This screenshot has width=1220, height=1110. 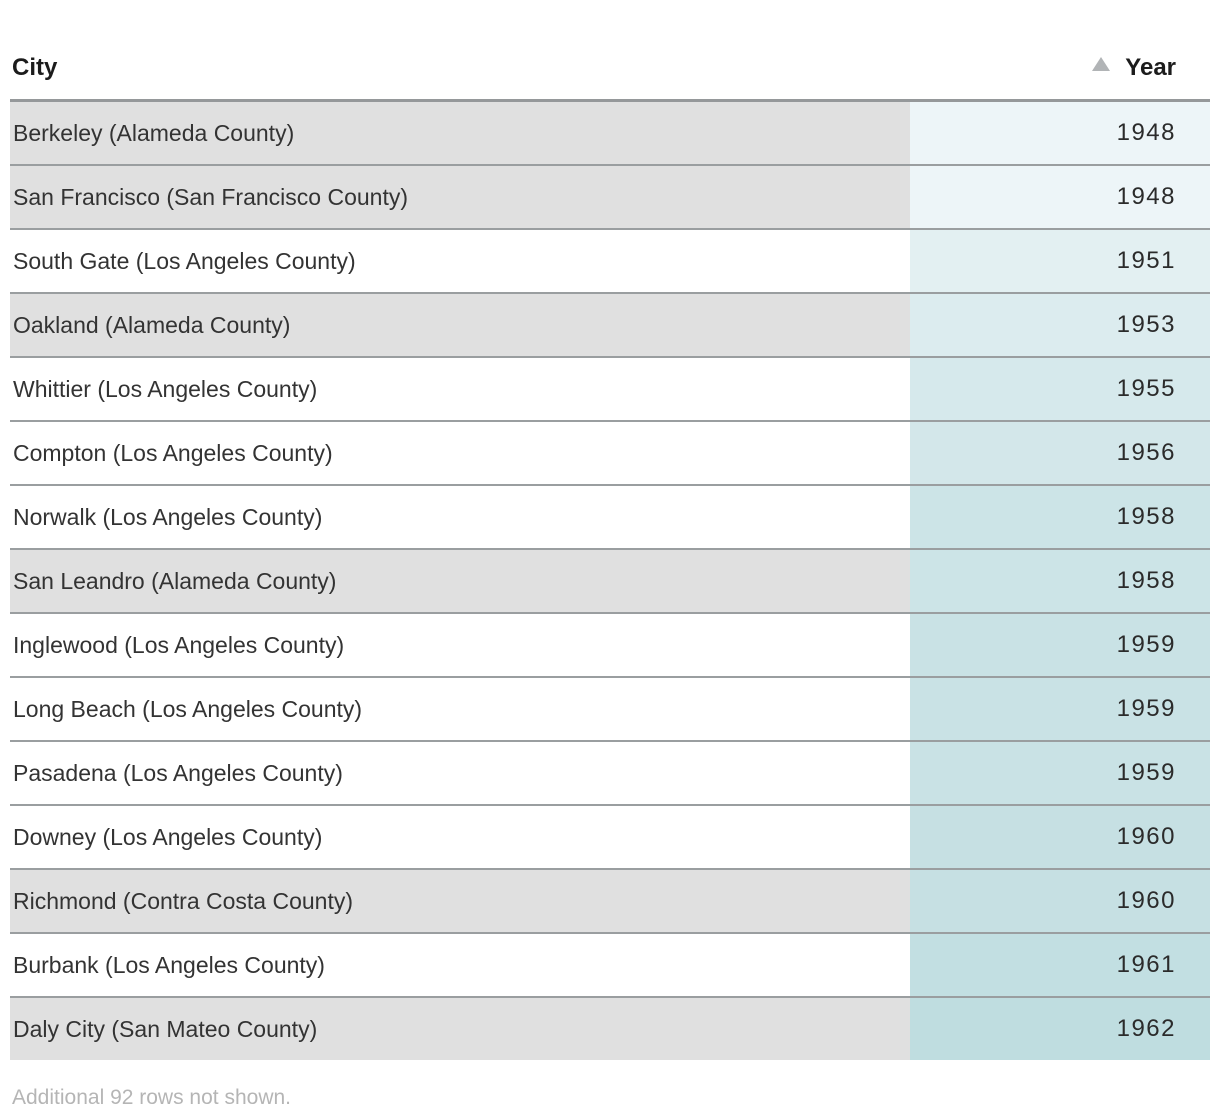 I want to click on table-row: Berkeley (Alameda County) 1948, so click(x=610, y=132).